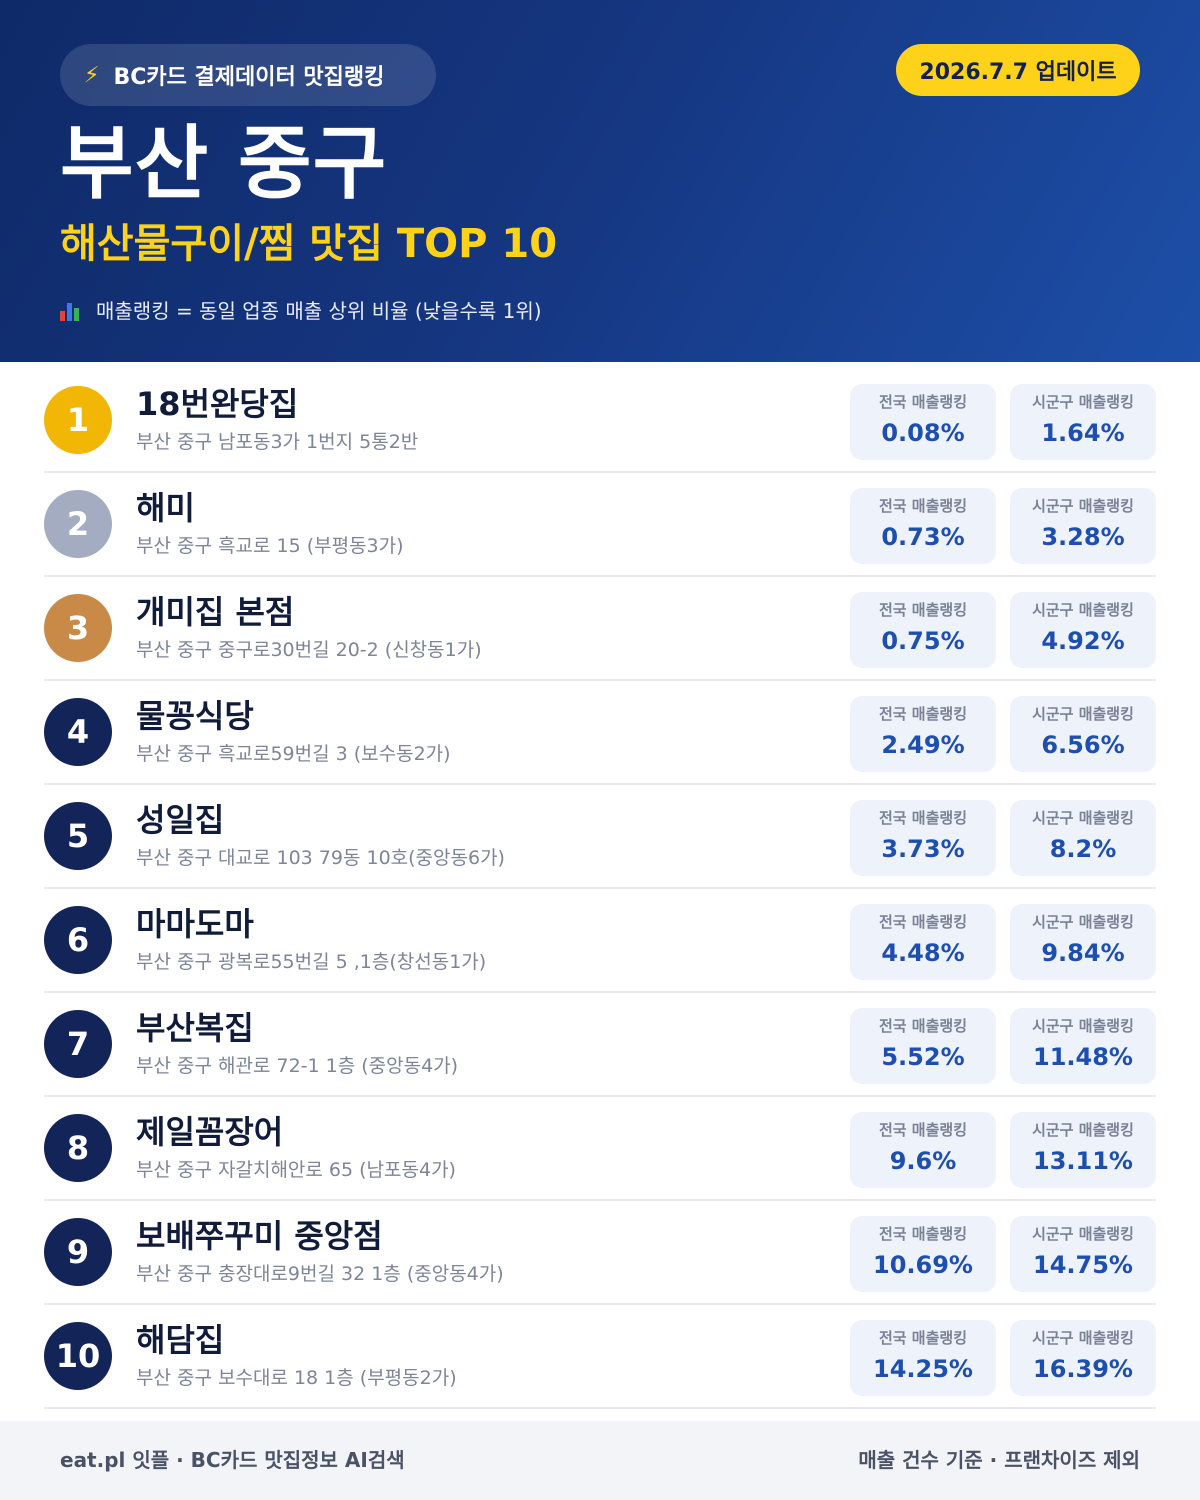 The image size is (1200, 1500). Describe the element at coordinates (180, 1340) in the screenshot. I see `restaurant-name: 해담집` at that location.